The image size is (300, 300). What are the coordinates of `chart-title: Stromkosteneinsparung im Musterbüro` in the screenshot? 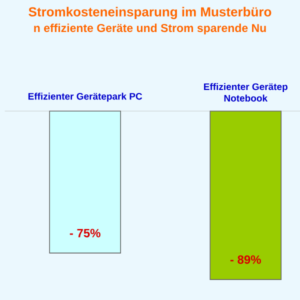 It's located at (150, 13).